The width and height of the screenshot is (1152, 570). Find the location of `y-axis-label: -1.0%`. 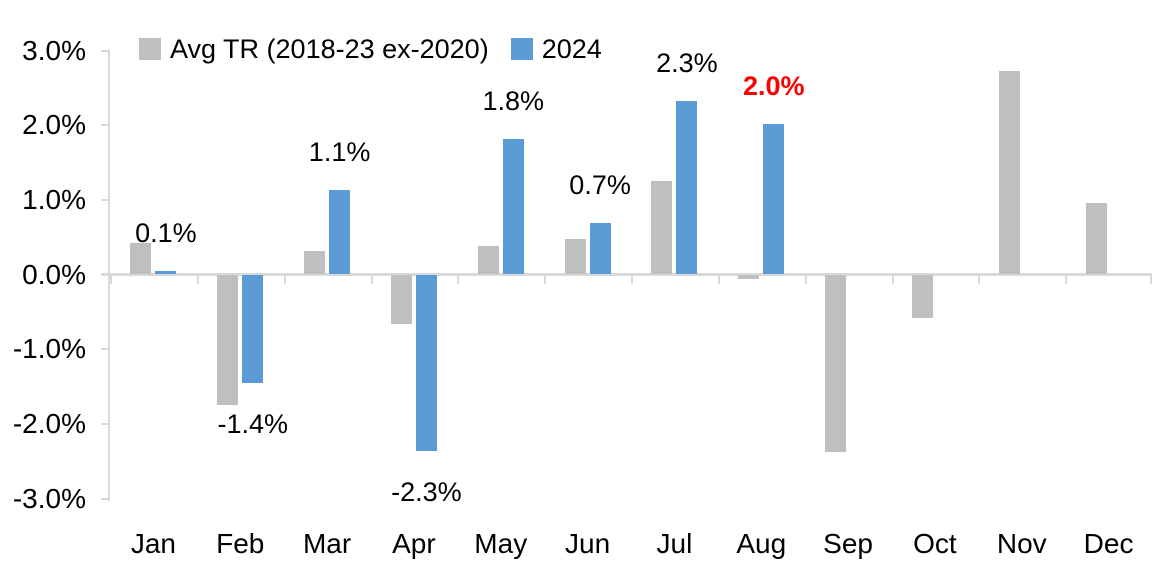

y-axis-label: -1.0% is located at coordinates (49, 349).